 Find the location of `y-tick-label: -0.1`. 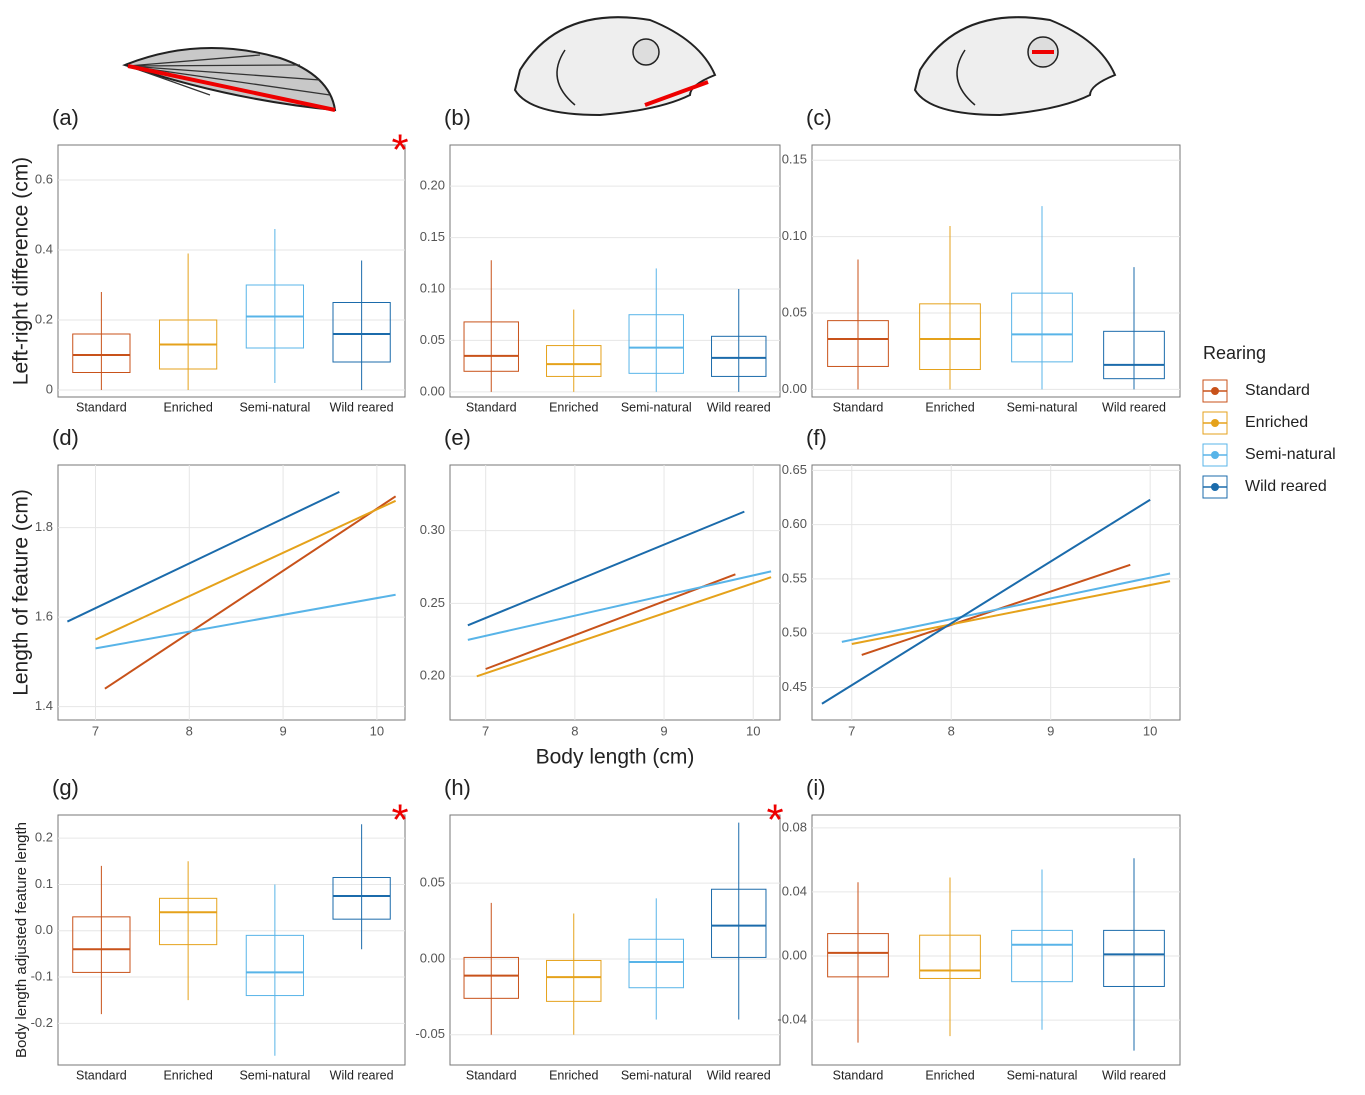

y-tick-label: -0.1 is located at coordinates (42, 975).